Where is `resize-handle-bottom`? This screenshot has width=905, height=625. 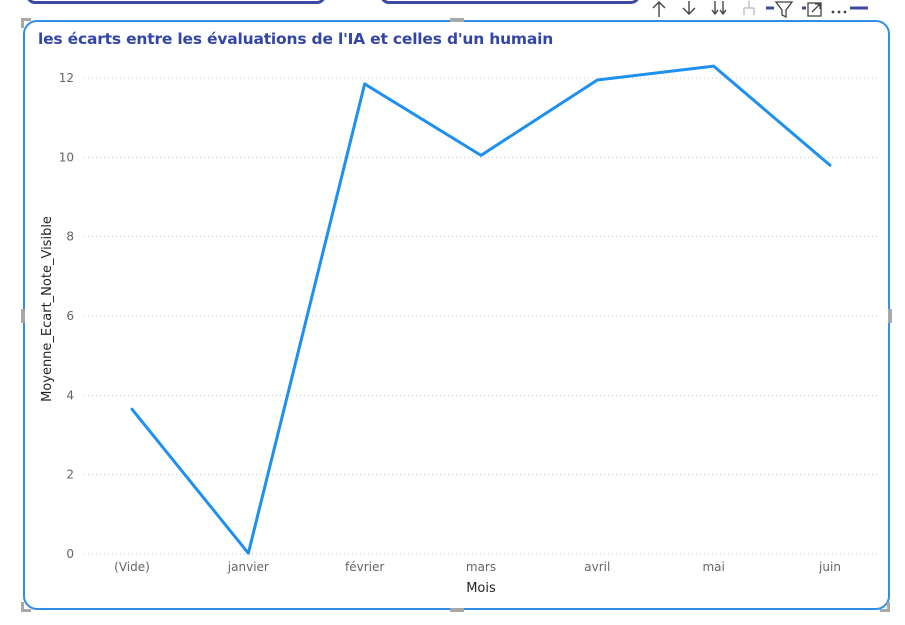 resize-handle-bottom is located at coordinates (457, 610).